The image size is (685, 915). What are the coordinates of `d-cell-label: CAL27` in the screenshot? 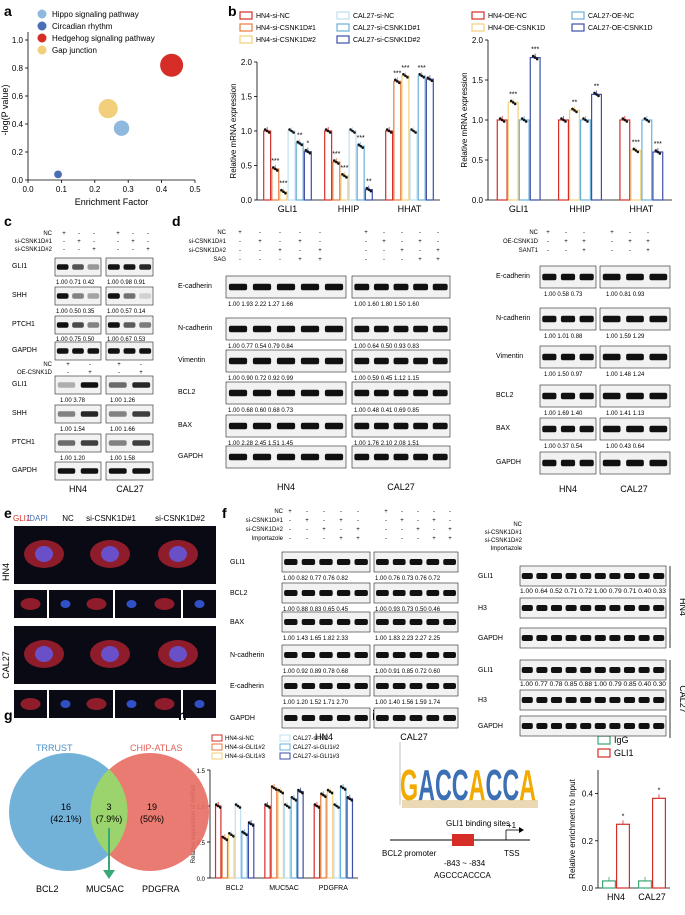 It's located at (634, 489).